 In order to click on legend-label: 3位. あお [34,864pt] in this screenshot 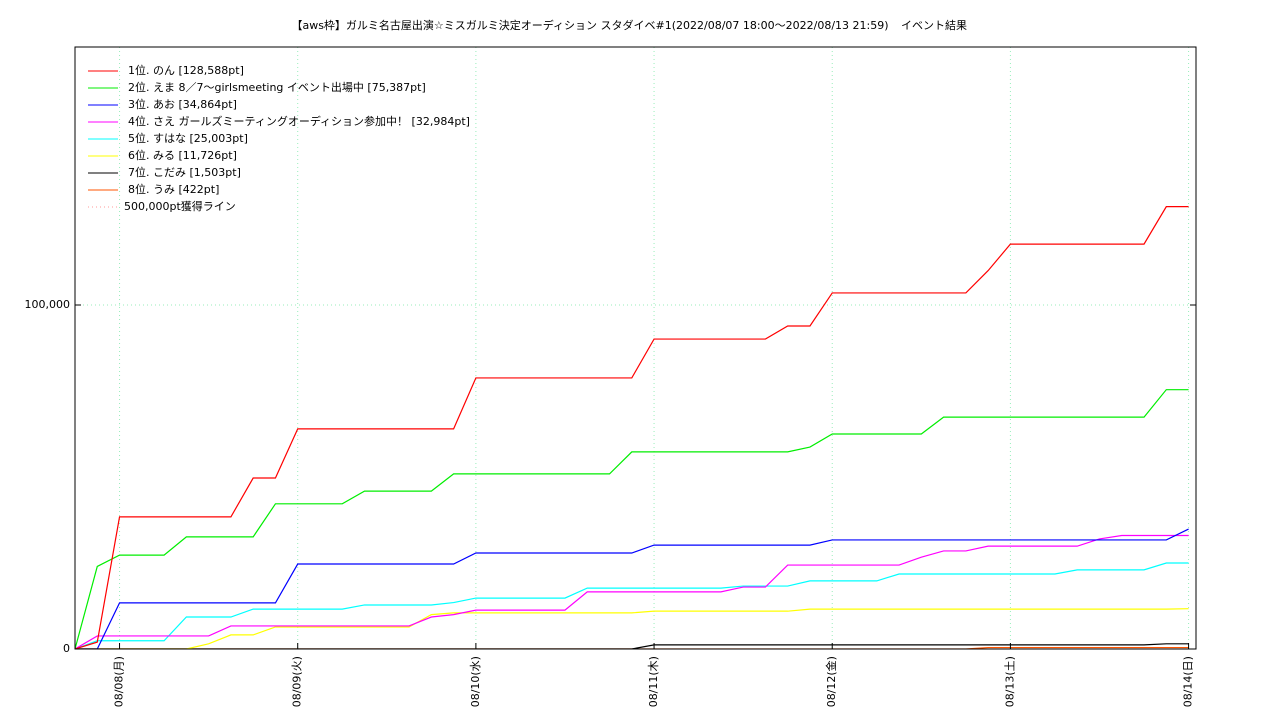, I will do `click(182, 104)`.